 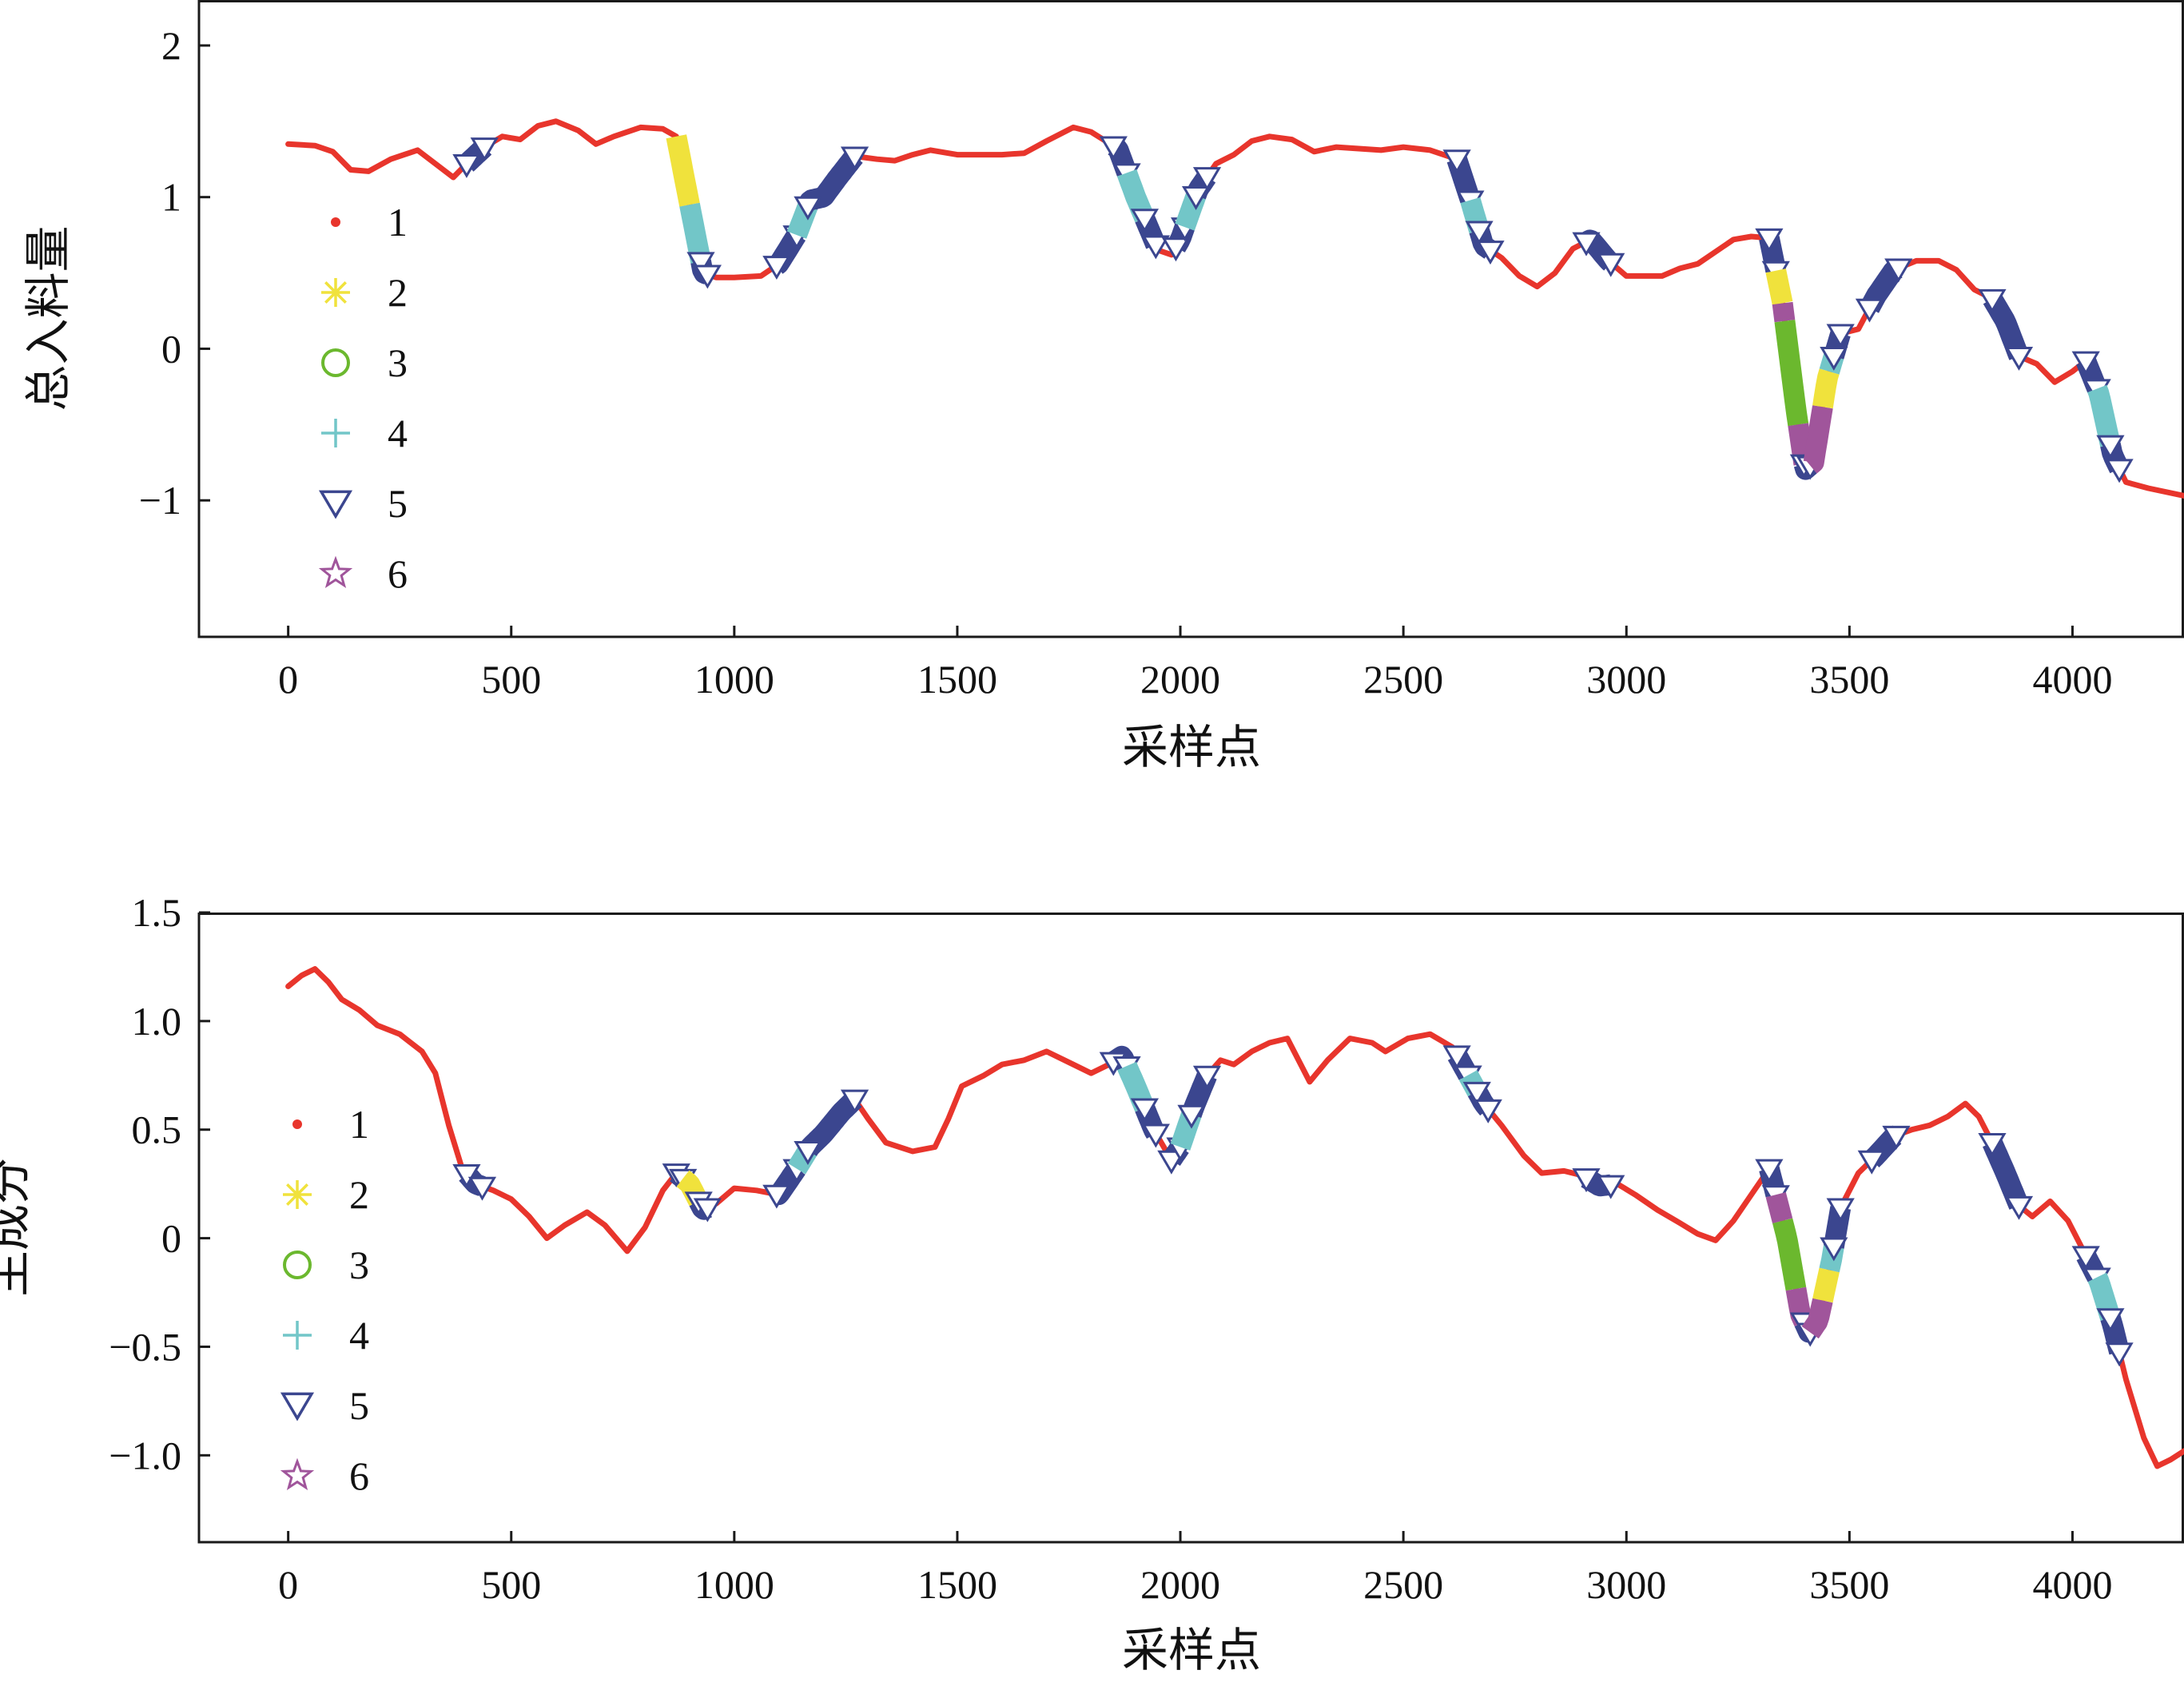 What do you see at coordinates (171, 348) in the screenshot?
I see `y-tick-label: 0` at bounding box center [171, 348].